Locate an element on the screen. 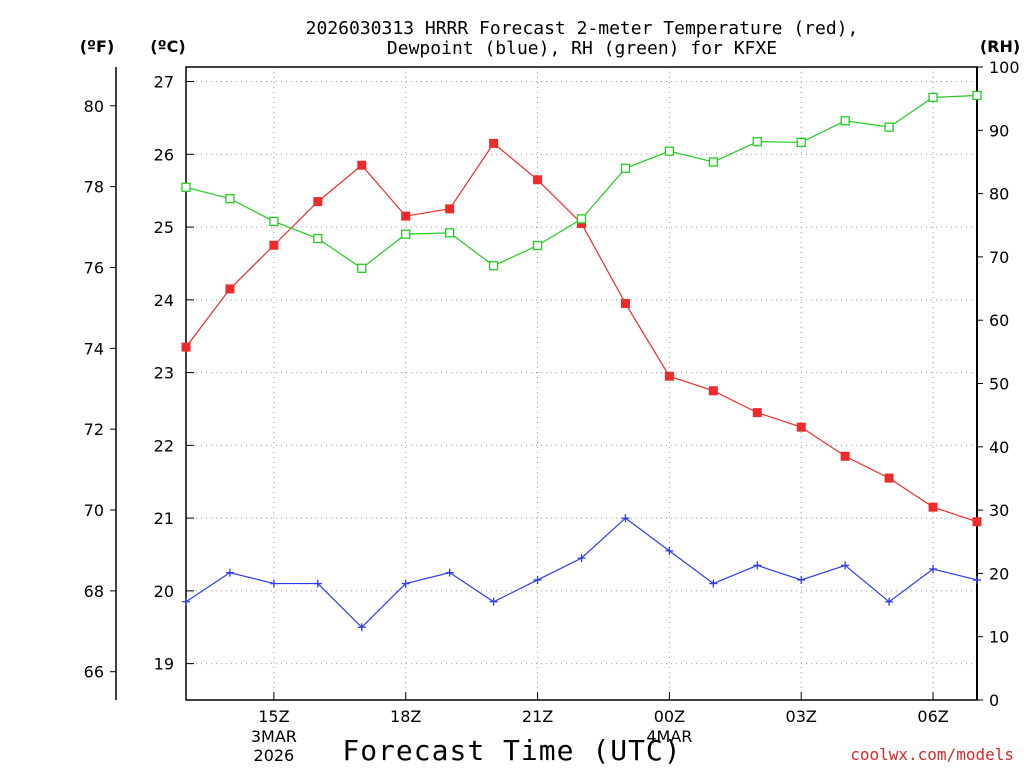 This screenshot has height=768, width=1024. celsius-tick-label: 20 is located at coordinates (164, 591).